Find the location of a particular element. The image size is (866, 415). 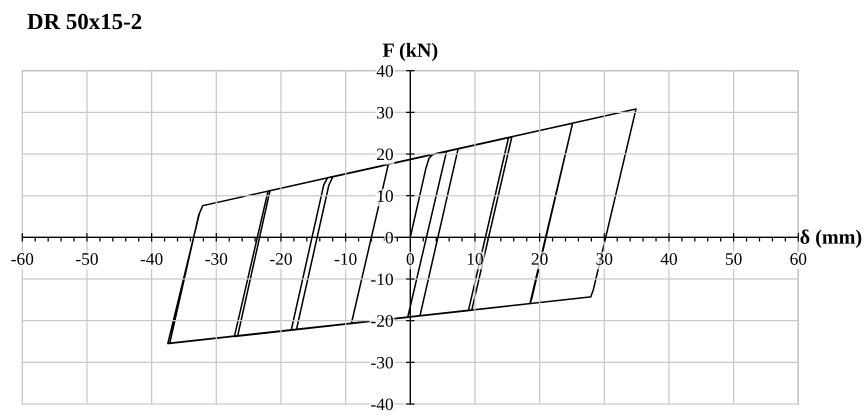

x-tick-label: -60 is located at coordinates (22, 259).